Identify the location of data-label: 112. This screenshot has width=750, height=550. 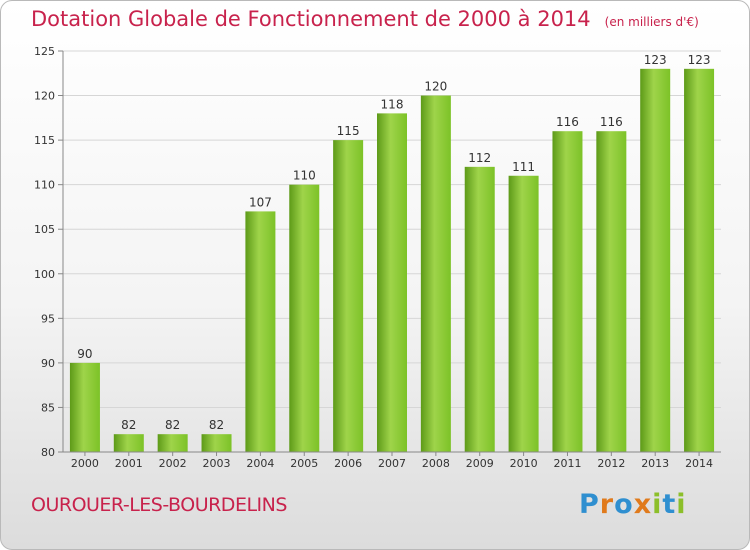
(479, 158).